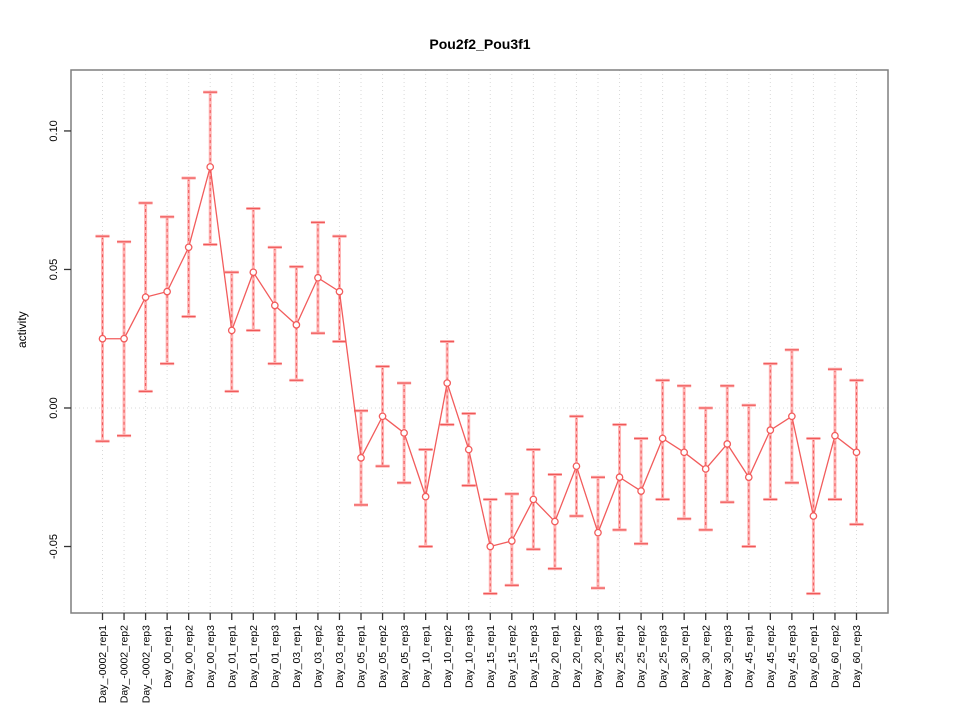 Image resolution: width=960 pixels, height=720 pixels. Describe the element at coordinates (480, 44) in the screenshot. I see `chart-title: Pou2f2_Pou3f1` at that location.